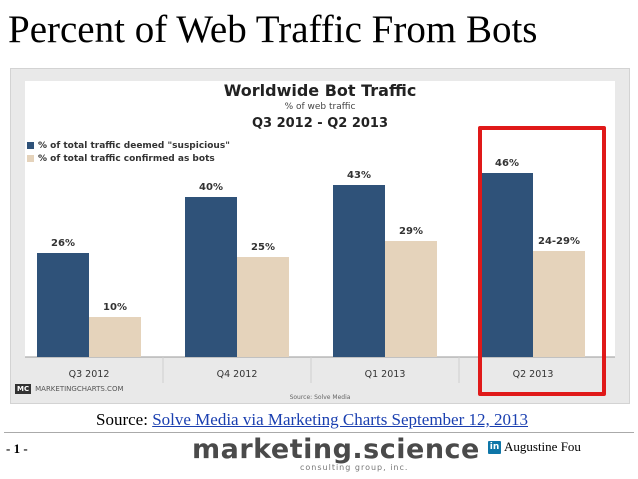 This screenshot has height=479, width=638. Describe the element at coordinates (542, 446) in the screenshot. I see `author-name: Augustine Fou` at that location.